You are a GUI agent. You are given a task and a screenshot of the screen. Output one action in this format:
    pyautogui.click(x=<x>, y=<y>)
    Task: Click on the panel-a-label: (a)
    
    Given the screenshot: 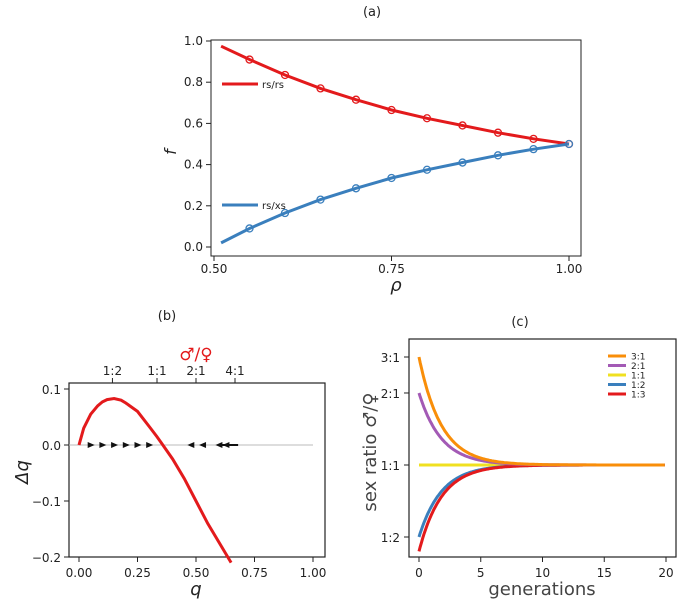 What is the action you would take?
    pyautogui.click(x=372, y=12)
    